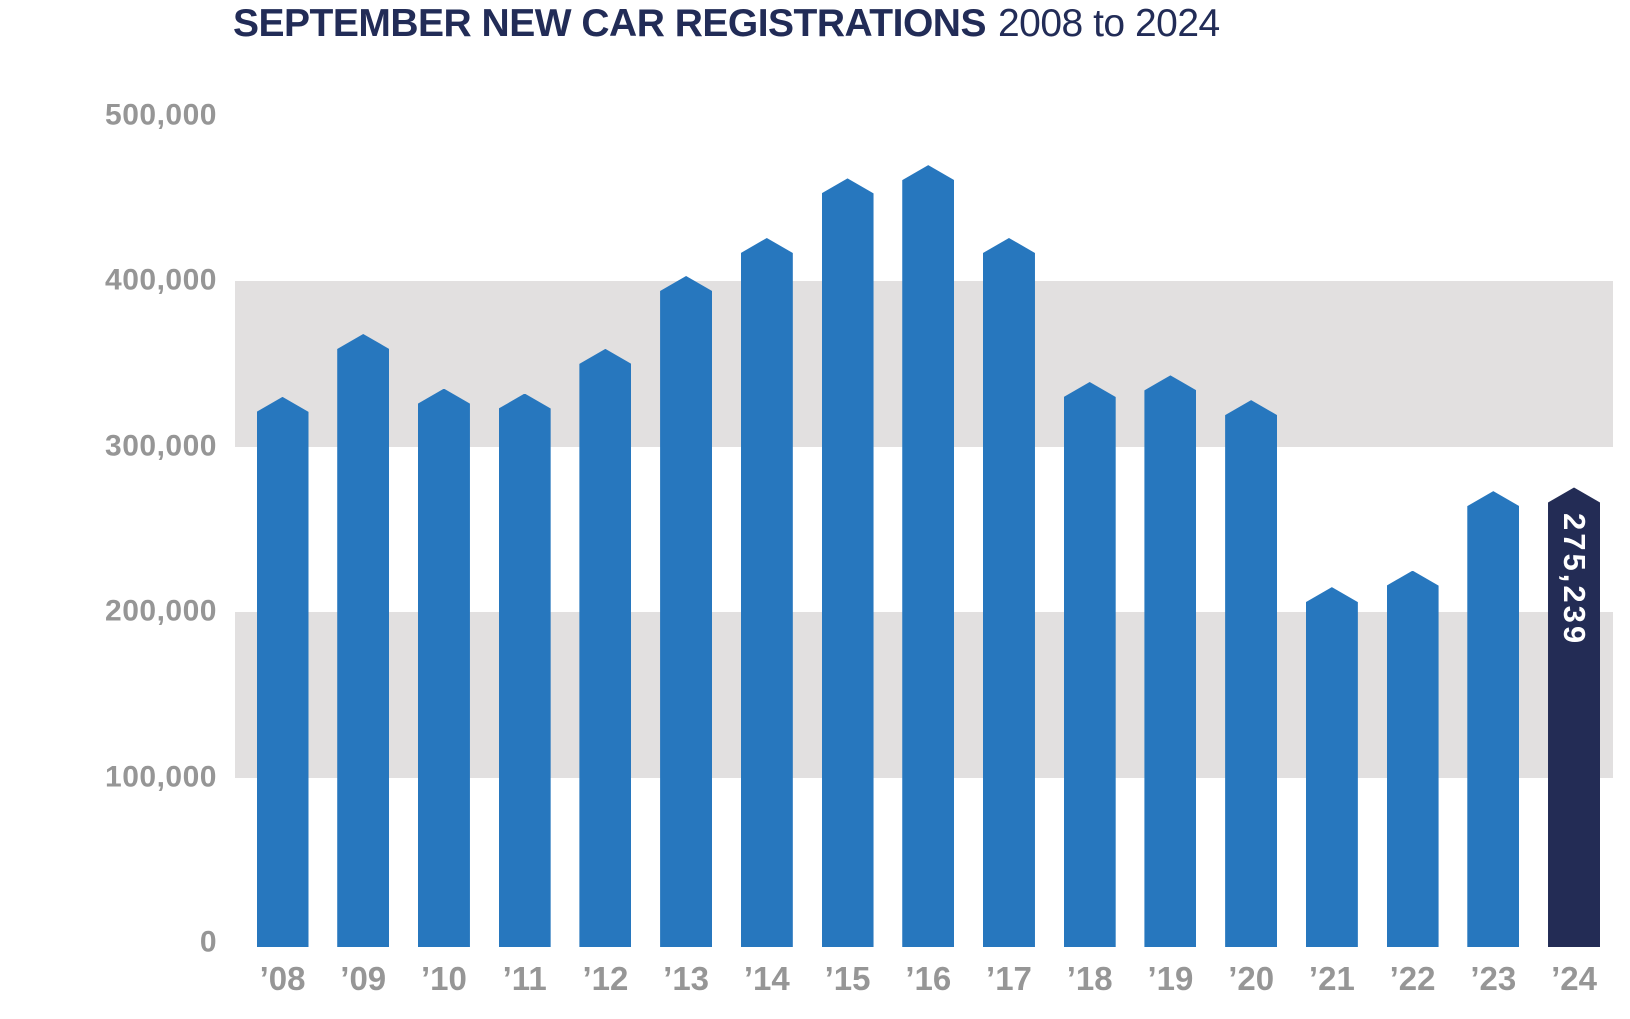  What do you see at coordinates (1170, 978) in the screenshot?
I see `x-tick-label-19: ’19` at bounding box center [1170, 978].